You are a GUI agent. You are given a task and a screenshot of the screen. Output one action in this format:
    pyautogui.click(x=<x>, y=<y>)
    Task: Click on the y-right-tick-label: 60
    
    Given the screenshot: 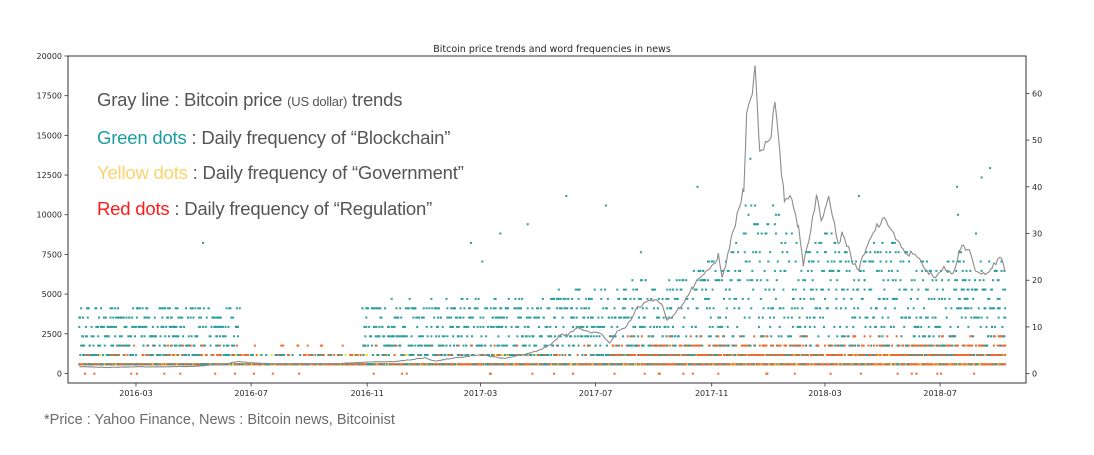 What is the action you would take?
    pyautogui.click(x=1037, y=93)
    